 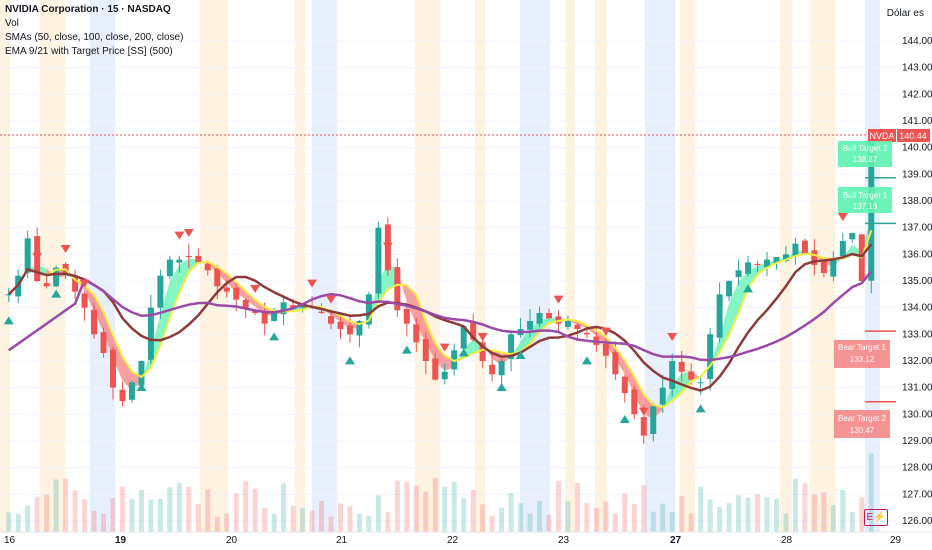 What do you see at coordinates (453, 540) in the screenshot?
I see `time-label: 22` at bounding box center [453, 540].